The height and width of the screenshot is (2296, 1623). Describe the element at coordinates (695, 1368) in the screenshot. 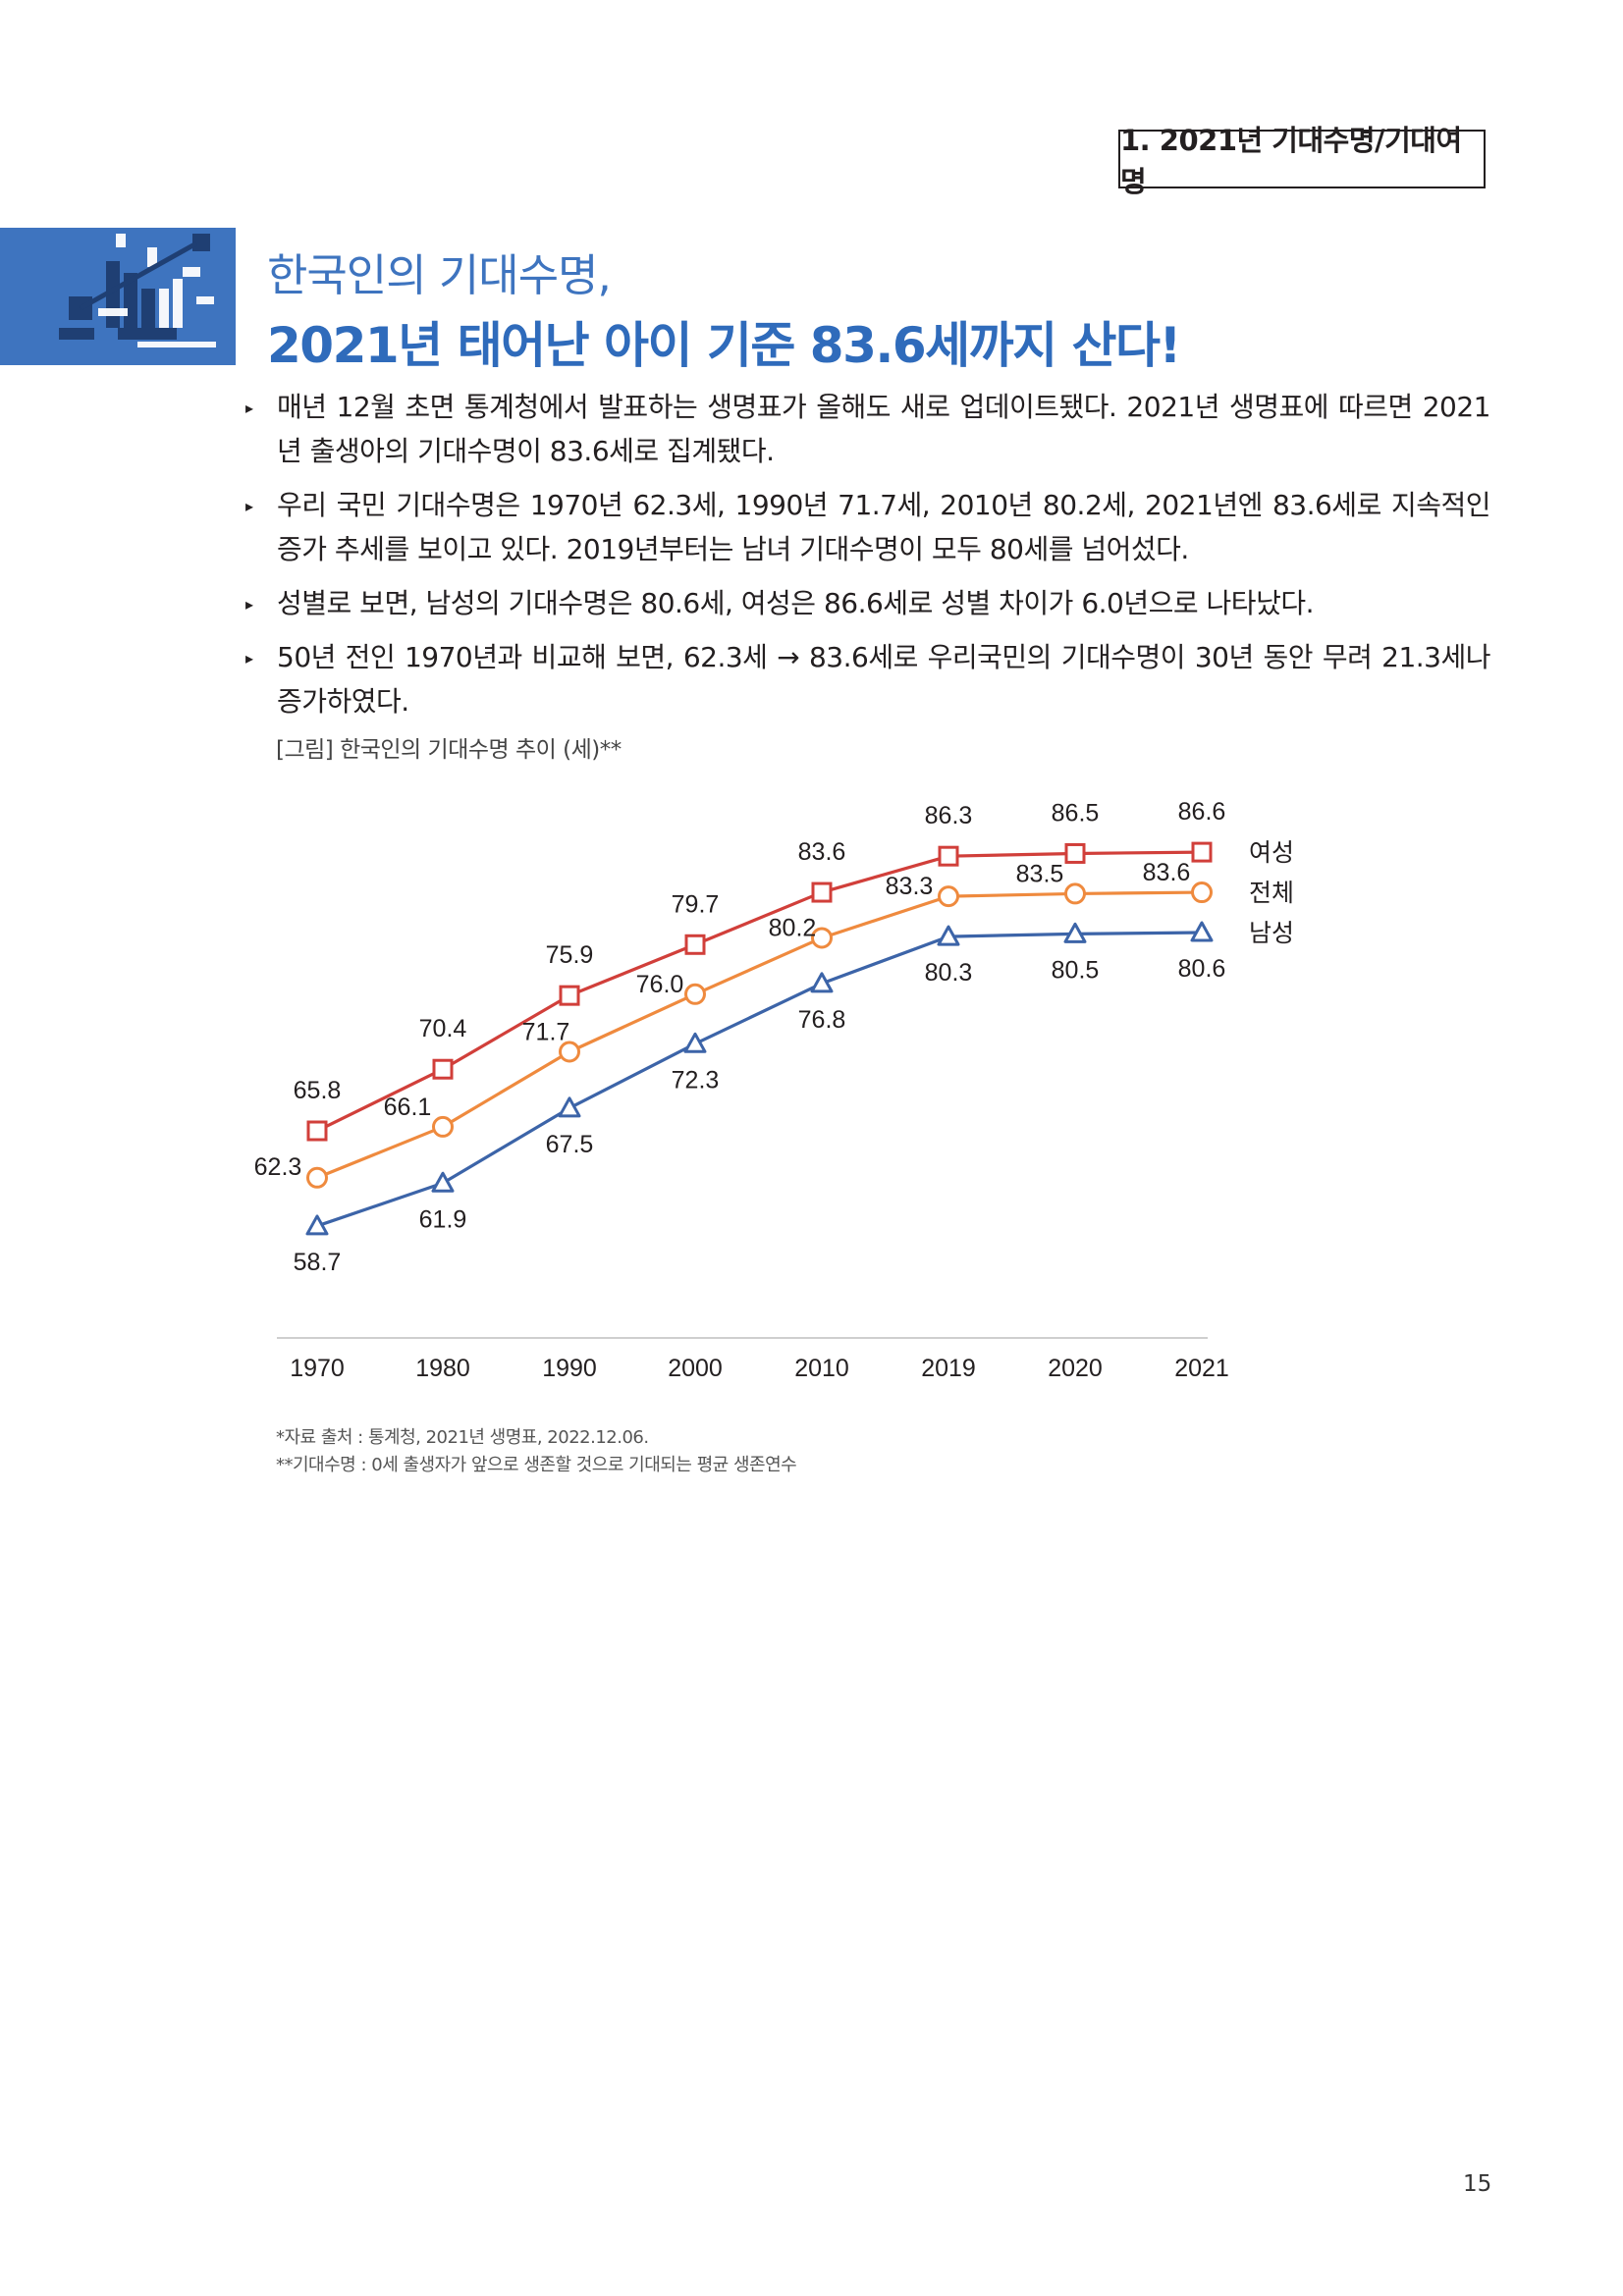

I see `x-tick-label: 2000` at that location.